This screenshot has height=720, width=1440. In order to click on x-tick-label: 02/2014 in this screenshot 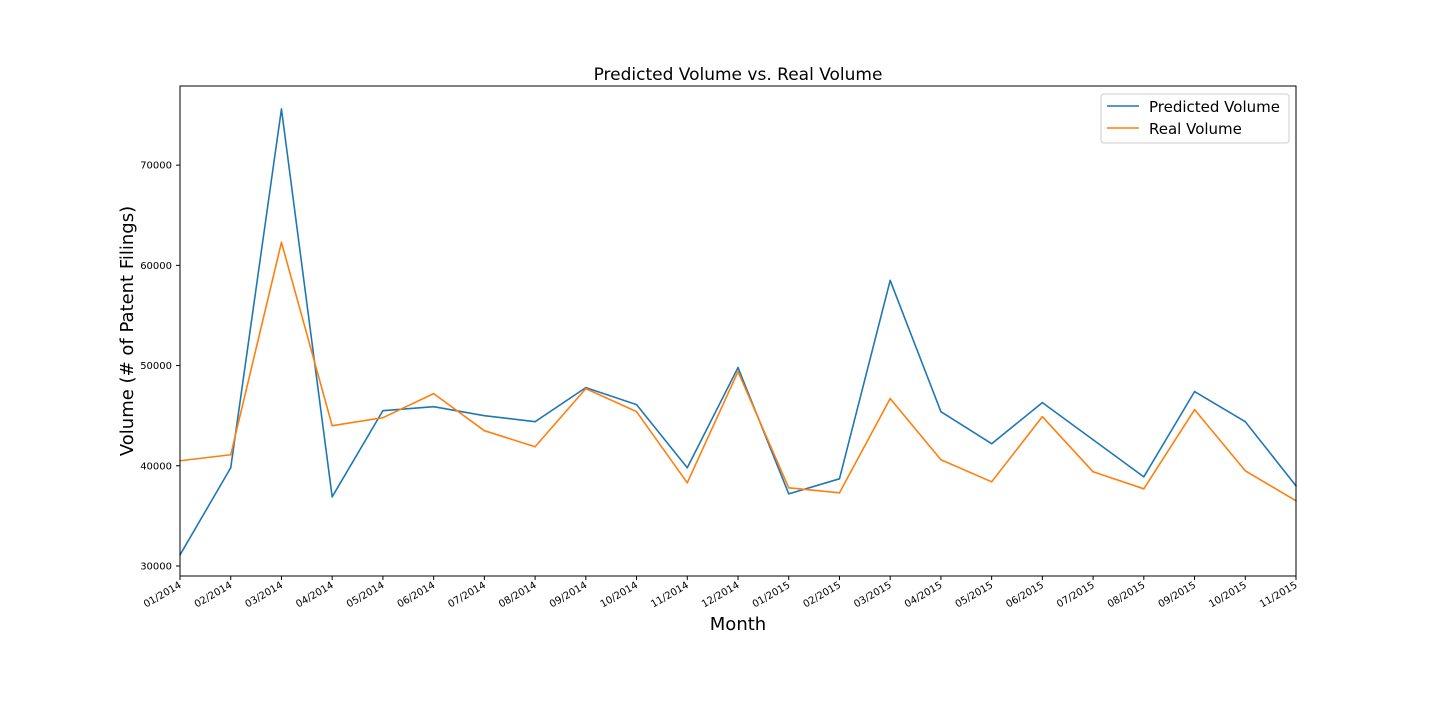, I will do `click(213, 595)`.